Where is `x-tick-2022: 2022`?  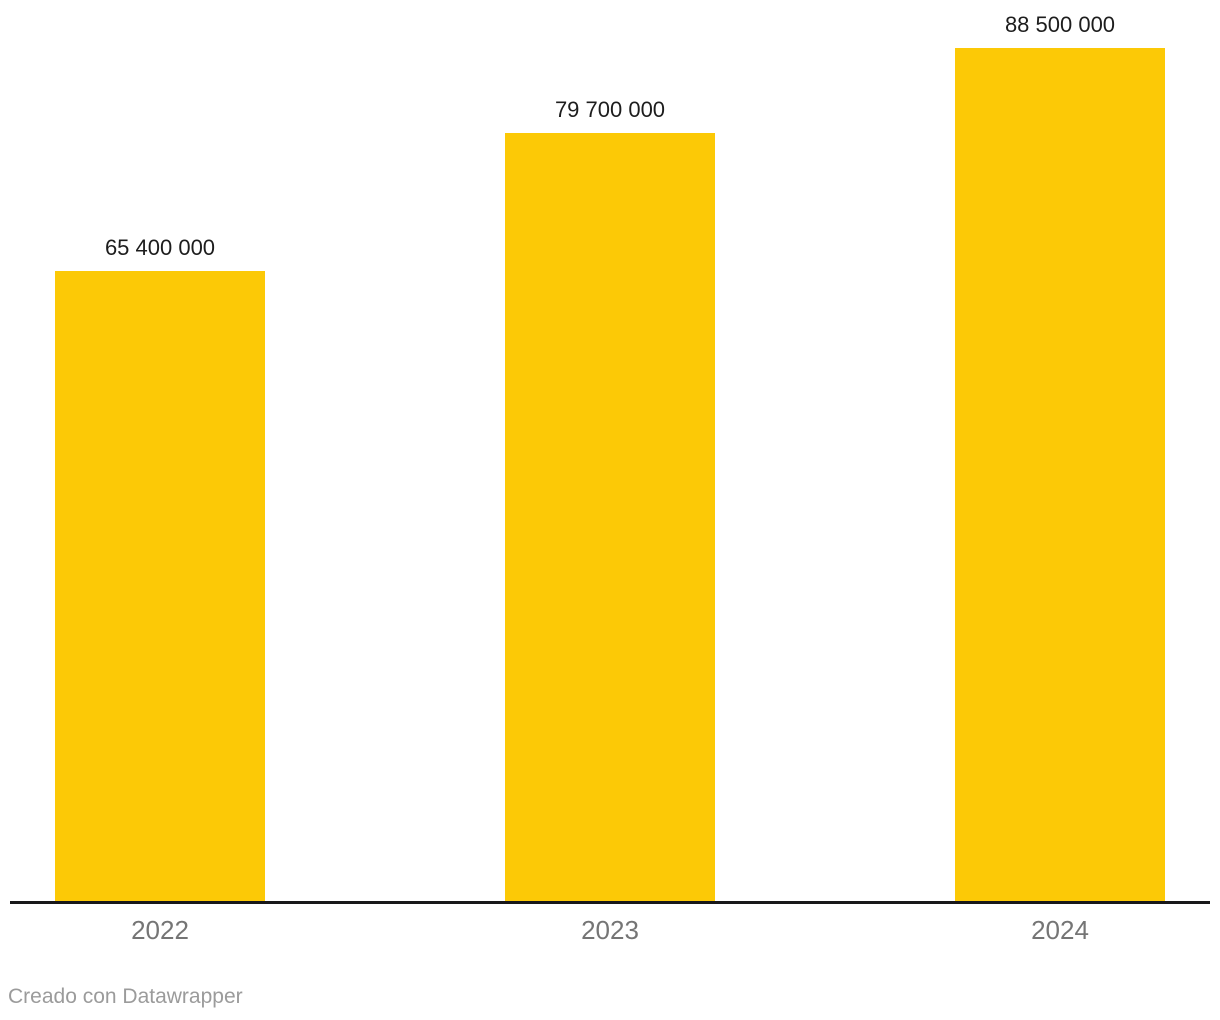
x-tick-2022: 2022 is located at coordinates (160, 930).